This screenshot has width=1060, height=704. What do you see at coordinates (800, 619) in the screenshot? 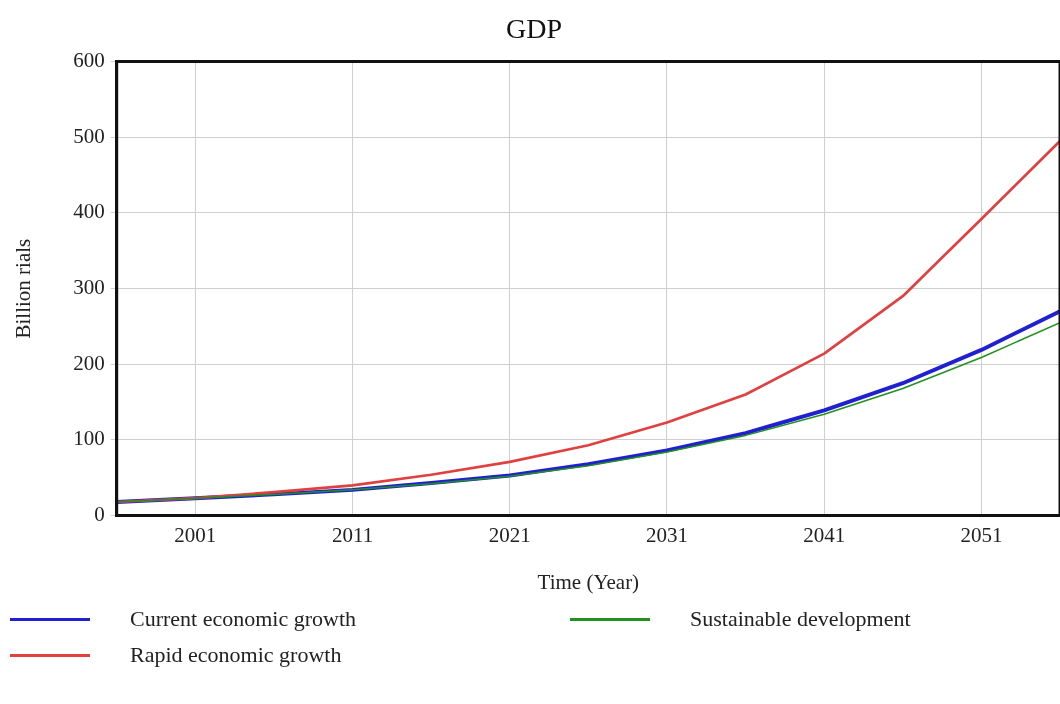
I see `legend-label: Sustainable development` at bounding box center [800, 619].